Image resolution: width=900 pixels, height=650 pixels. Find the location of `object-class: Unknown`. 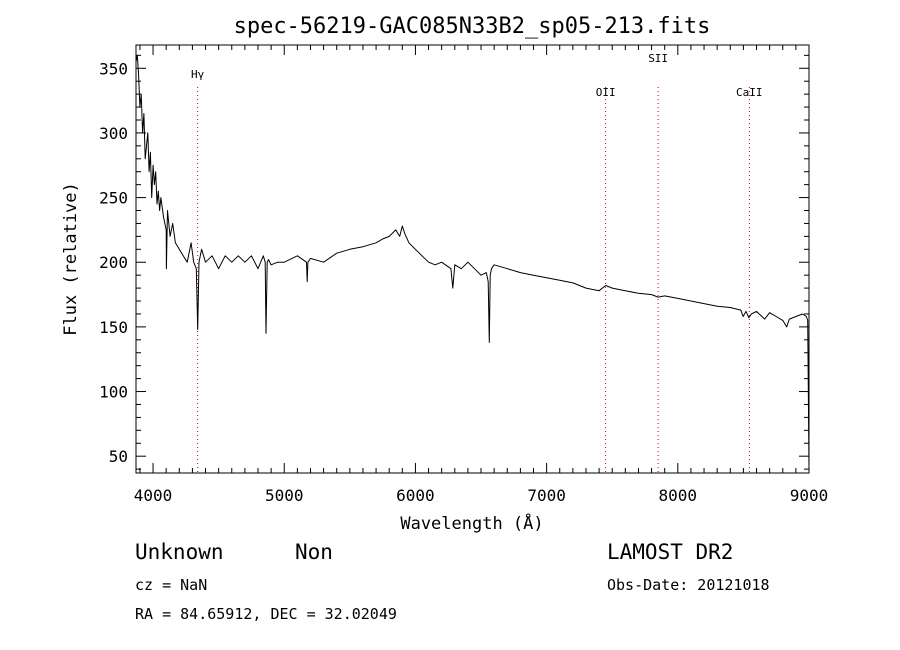

object-class: Unknown is located at coordinates (179, 552).